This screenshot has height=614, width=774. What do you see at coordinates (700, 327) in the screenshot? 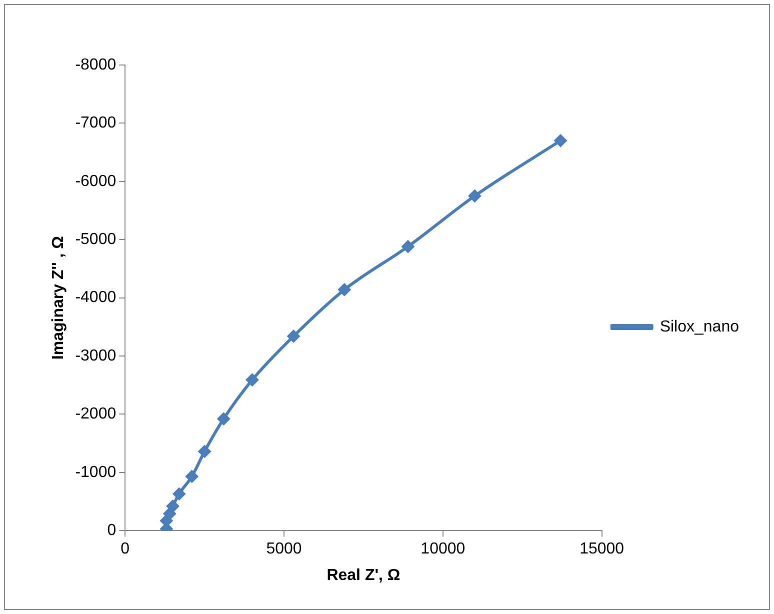
I see `legend-label: Silox_nano` at bounding box center [700, 327].